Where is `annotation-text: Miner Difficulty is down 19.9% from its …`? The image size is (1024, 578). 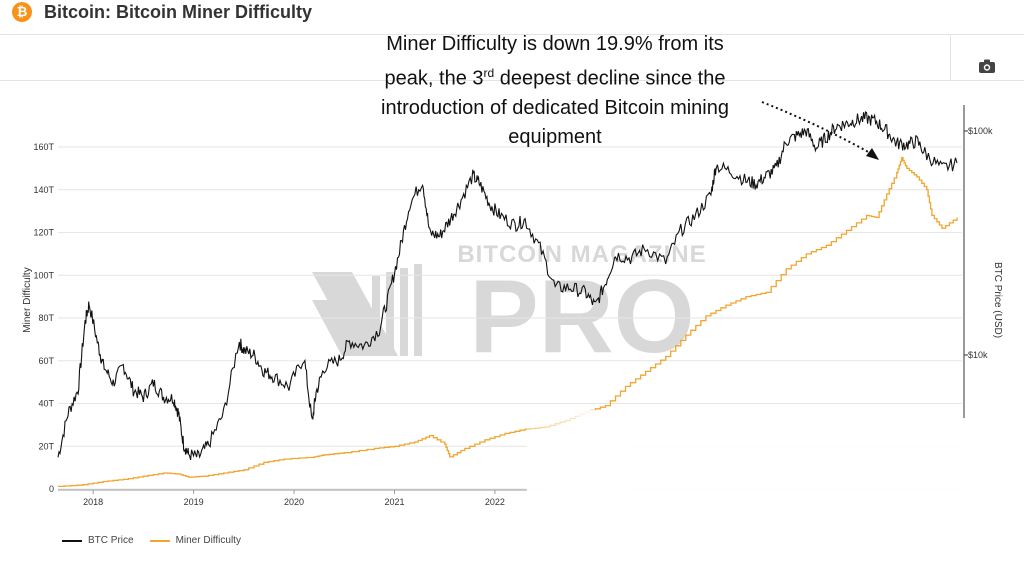
annotation-text: Miner Difficulty is down 19.9% from its … is located at coordinates (555, 91).